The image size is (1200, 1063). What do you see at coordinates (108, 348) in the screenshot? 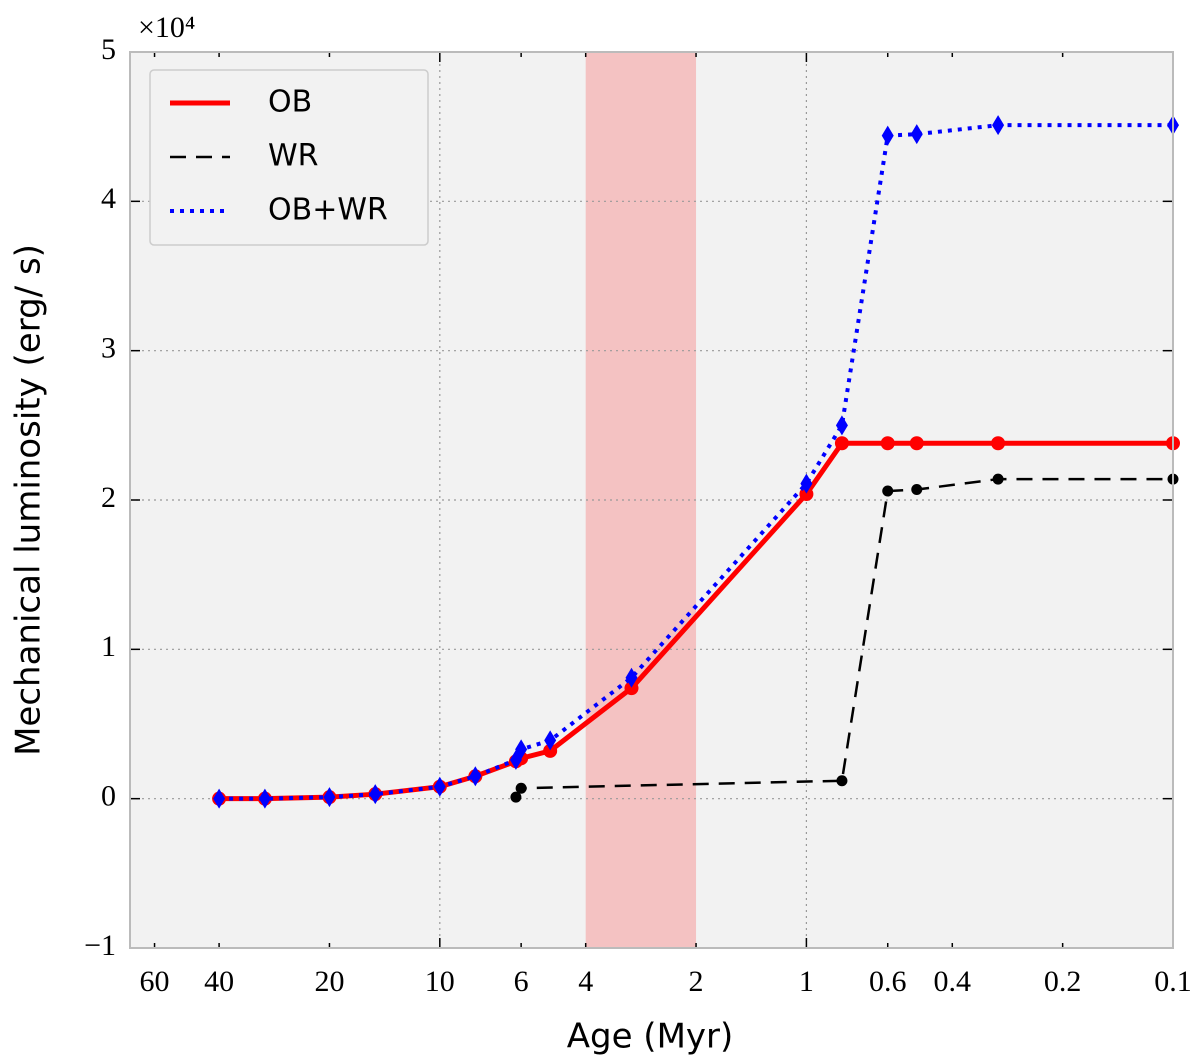
I see `y-tick-label: 3` at bounding box center [108, 348].